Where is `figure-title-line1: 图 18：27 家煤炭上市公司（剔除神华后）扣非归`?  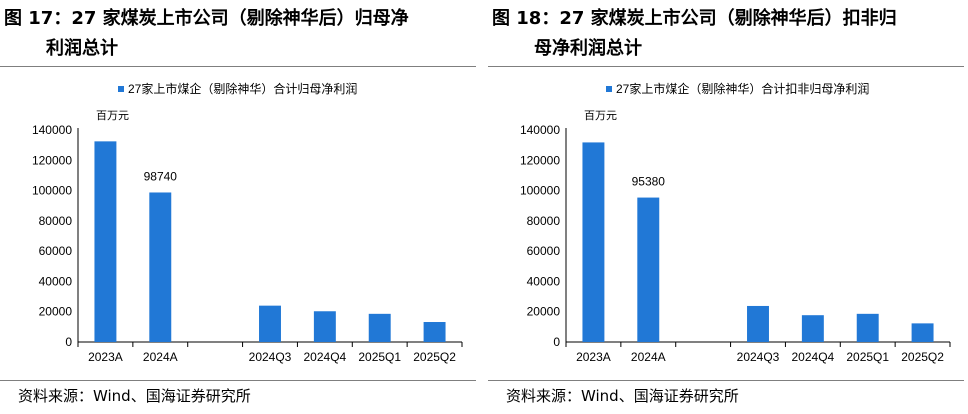
figure-title-line1: 图 18：27 家煤炭上市公司（剔除神华后）扣非归 is located at coordinates (694, 18).